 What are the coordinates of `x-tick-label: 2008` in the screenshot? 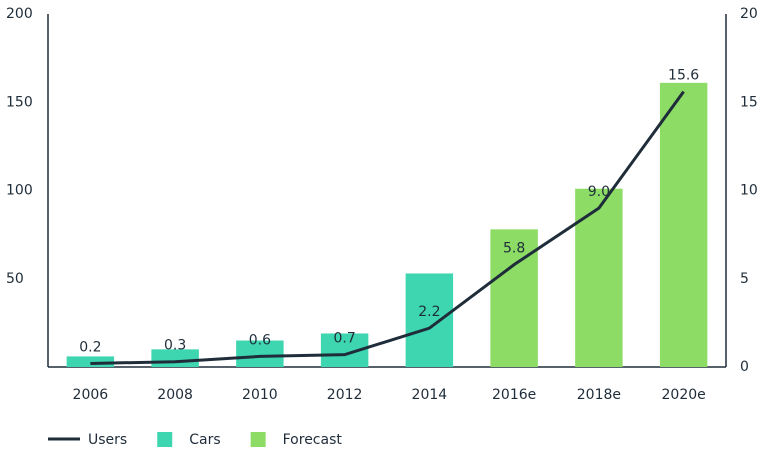 It's located at (175, 395).